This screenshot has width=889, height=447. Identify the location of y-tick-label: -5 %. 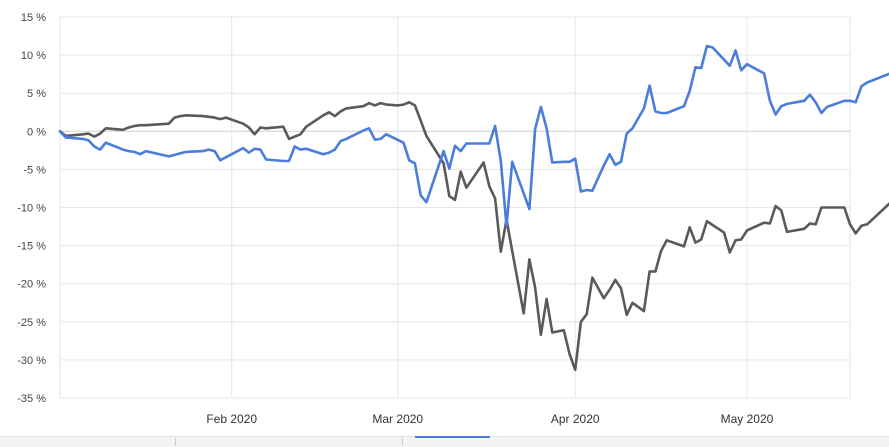
(34, 170).